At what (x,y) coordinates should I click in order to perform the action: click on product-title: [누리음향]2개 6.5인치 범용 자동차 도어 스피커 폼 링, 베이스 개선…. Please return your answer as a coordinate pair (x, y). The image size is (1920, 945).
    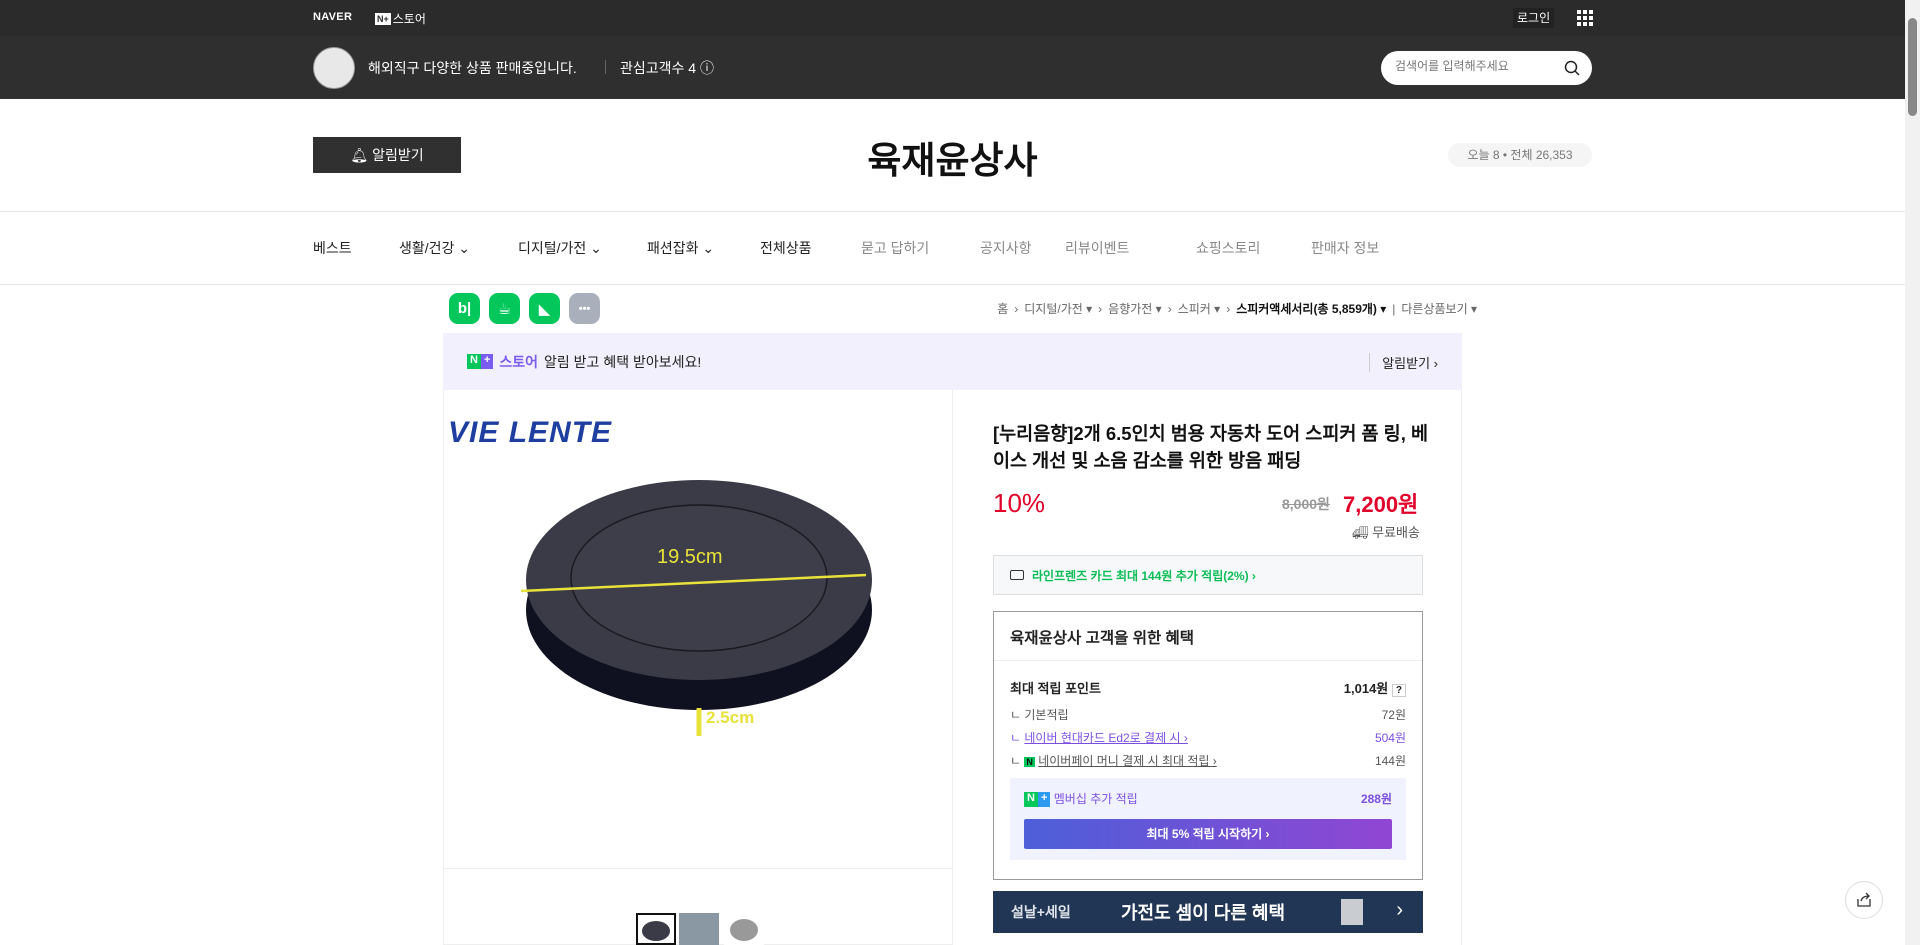
    Looking at the image, I should click on (1210, 447).